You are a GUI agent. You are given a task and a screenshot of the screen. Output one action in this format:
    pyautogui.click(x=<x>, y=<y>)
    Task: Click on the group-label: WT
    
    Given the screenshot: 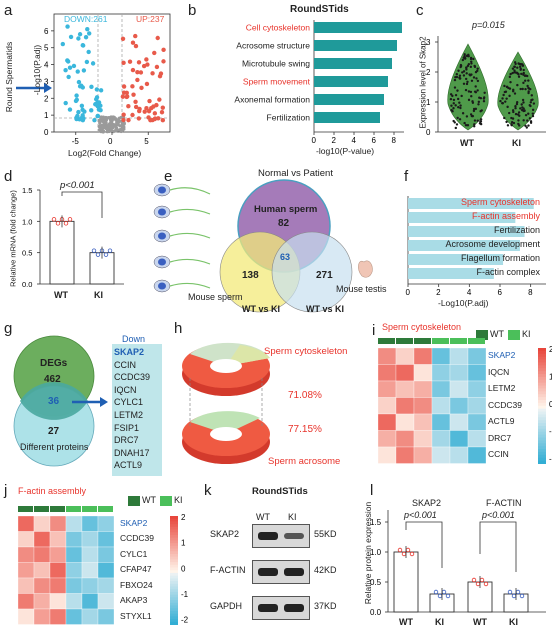 What is the action you would take?
    pyautogui.click(x=406, y=622)
    